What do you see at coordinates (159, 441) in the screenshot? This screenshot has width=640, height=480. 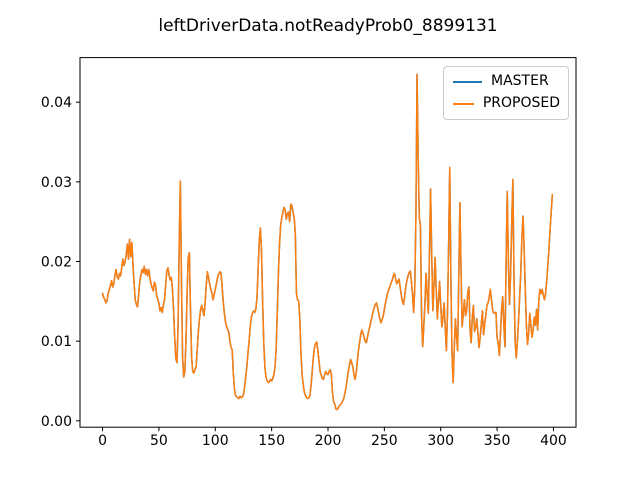 I see `x-tick-label: 50` at bounding box center [159, 441].